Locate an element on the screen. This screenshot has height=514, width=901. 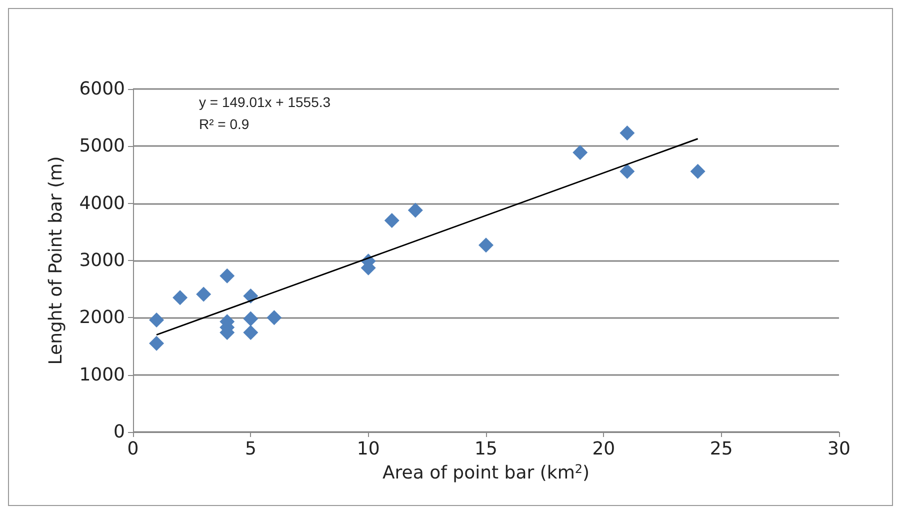
x-tick-label: 15 is located at coordinates (486, 449).